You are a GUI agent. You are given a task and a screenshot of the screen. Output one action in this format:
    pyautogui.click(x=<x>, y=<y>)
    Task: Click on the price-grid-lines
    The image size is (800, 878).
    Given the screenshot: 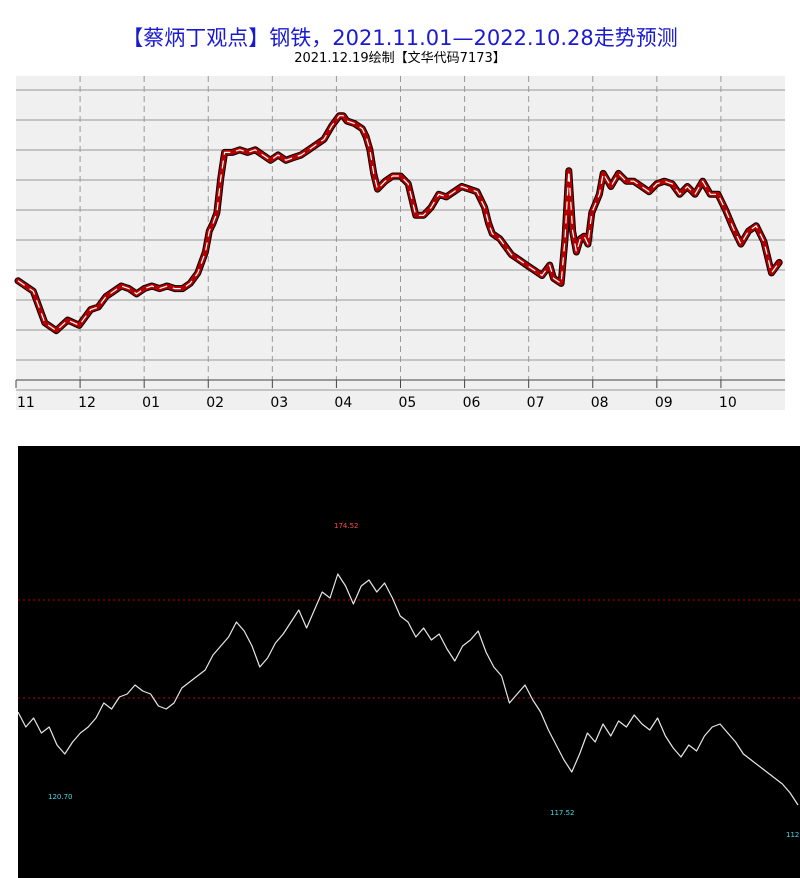 What is the action you would take?
    pyautogui.click(x=409, y=649)
    